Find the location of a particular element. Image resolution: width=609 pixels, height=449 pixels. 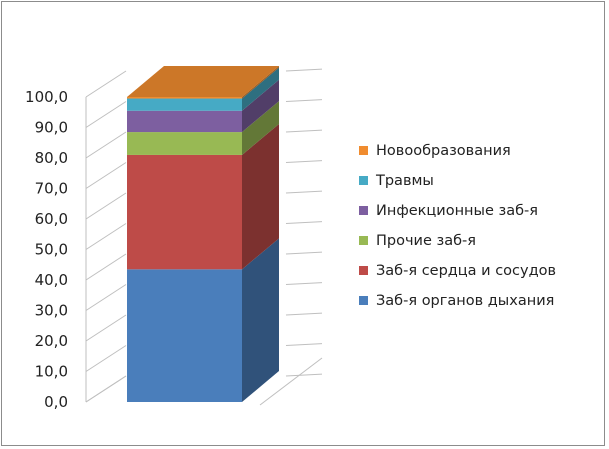

y-tick-label: 30,0 is located at coordinates (51, 311).